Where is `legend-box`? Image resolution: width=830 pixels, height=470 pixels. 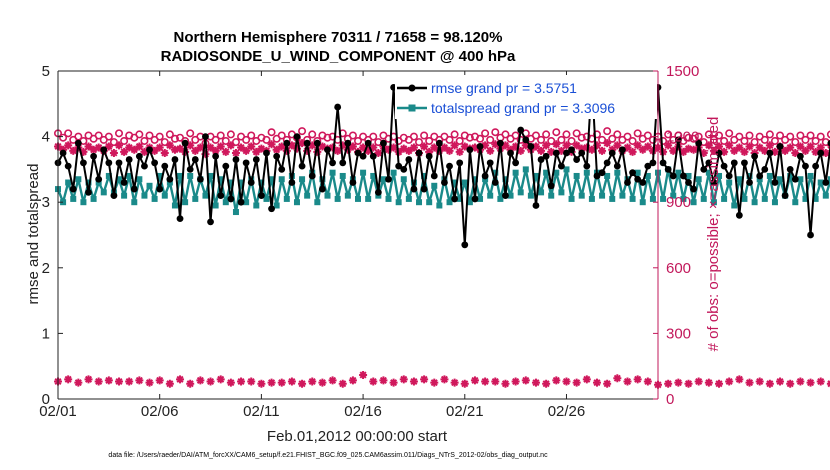
legend-box is located at coordinates (526, 97).